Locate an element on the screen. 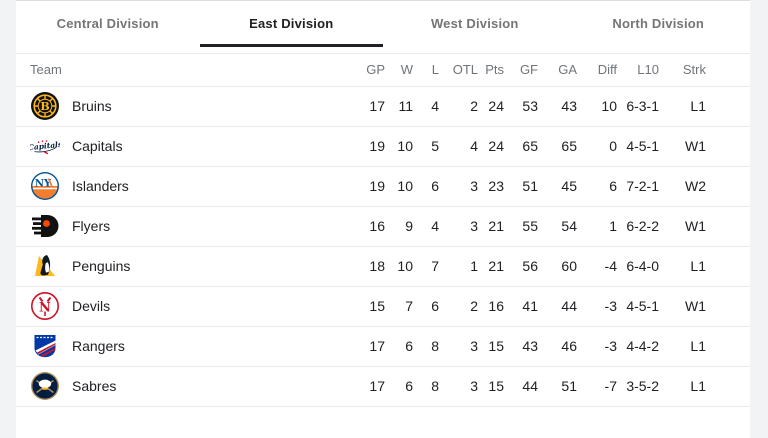  cell-w: 6 is located at coordinates (399, 346).